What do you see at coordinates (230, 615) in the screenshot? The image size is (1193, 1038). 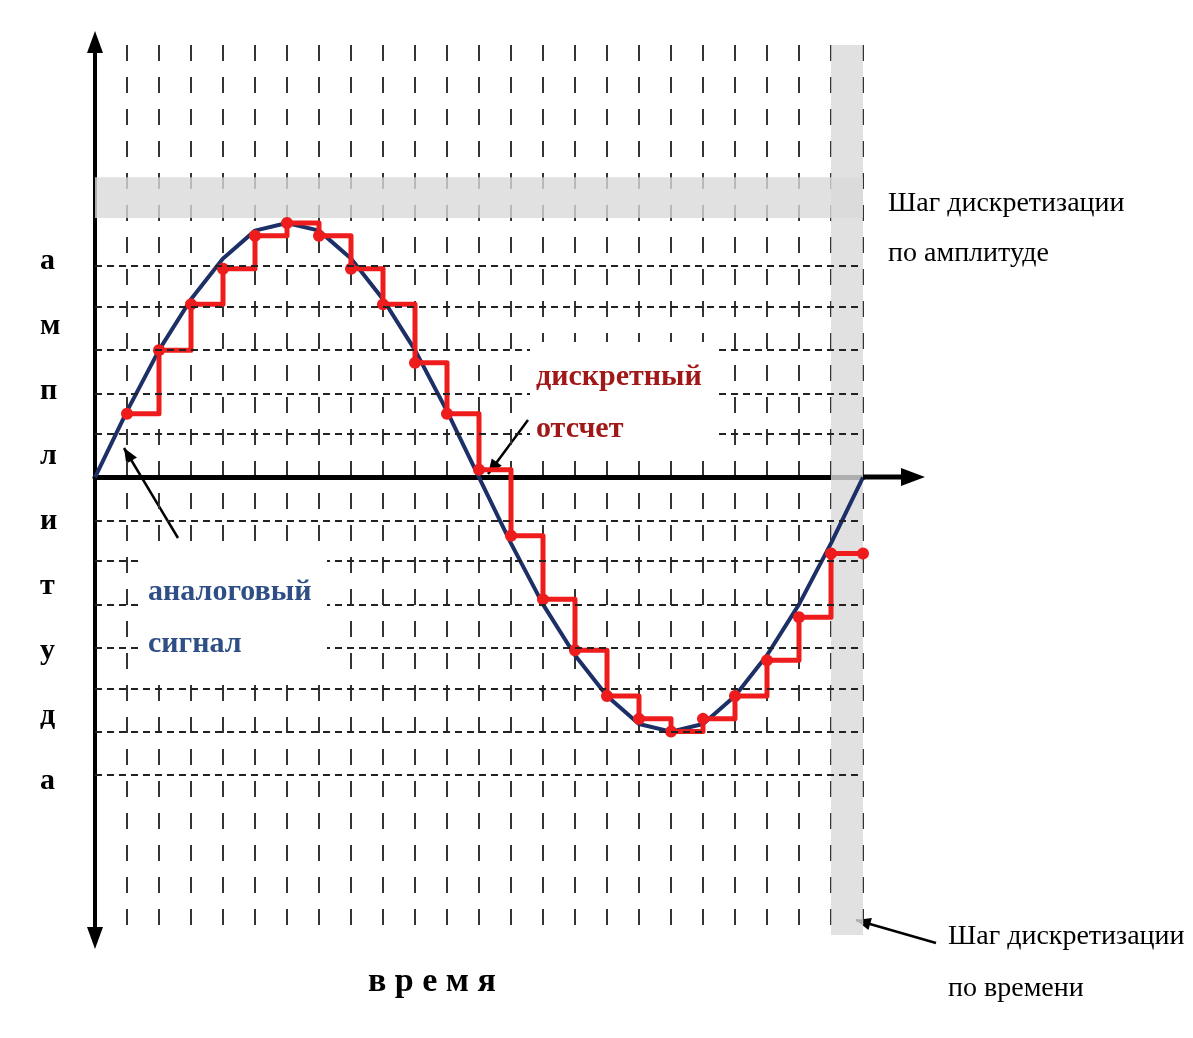 I see `annotation: аналоговый сигнал` at bounding box center [230, 615].